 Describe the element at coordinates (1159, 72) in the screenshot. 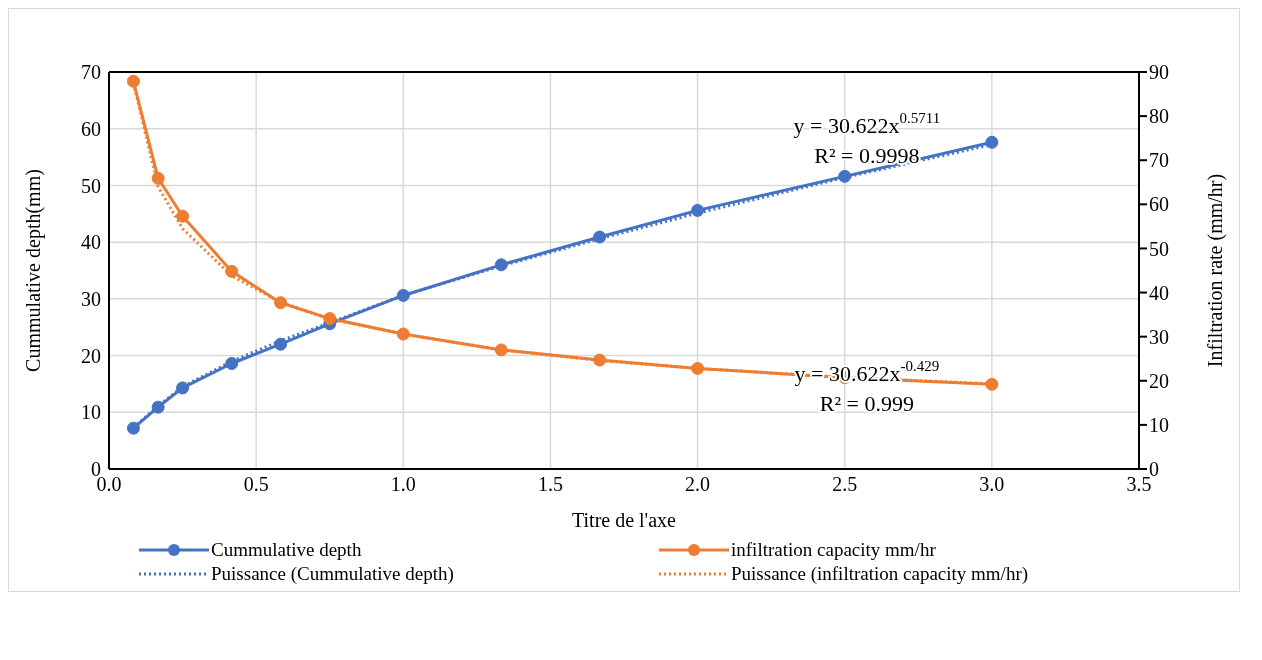

I see `y2-tick-label: 90` at that location.